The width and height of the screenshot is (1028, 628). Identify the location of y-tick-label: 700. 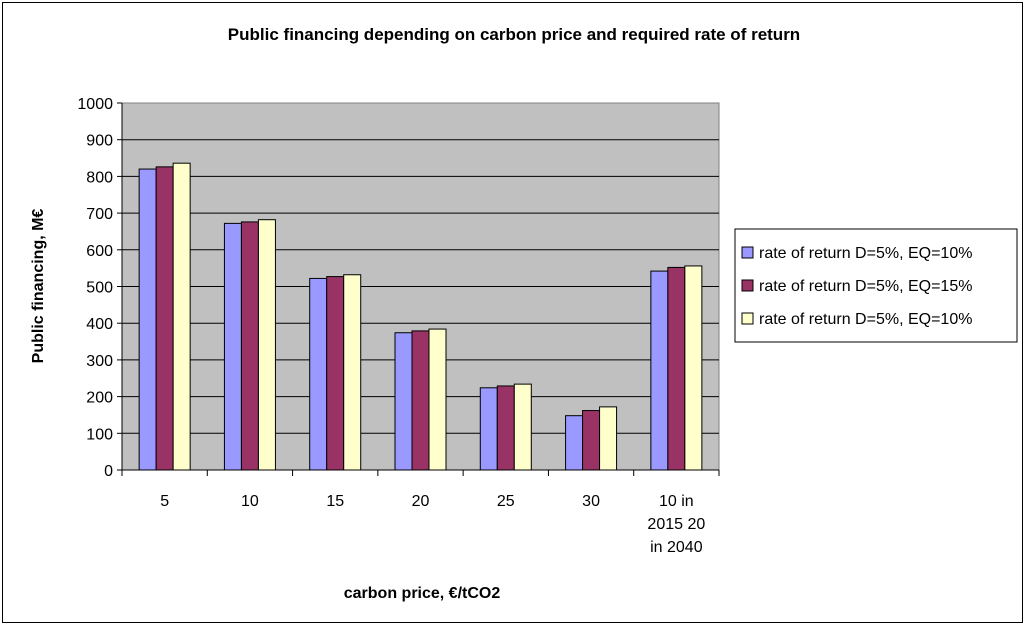
(99, 214).